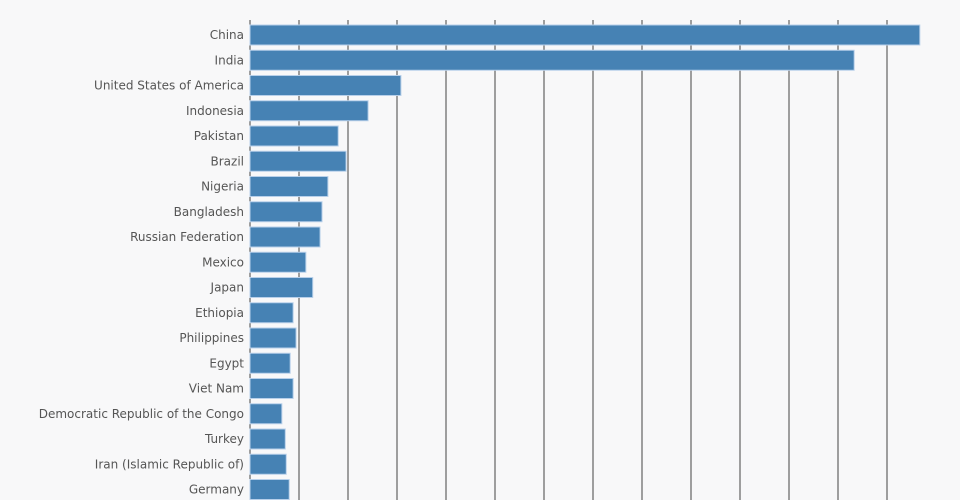  I want to click on category-label: Egypt, so click(226, 363).